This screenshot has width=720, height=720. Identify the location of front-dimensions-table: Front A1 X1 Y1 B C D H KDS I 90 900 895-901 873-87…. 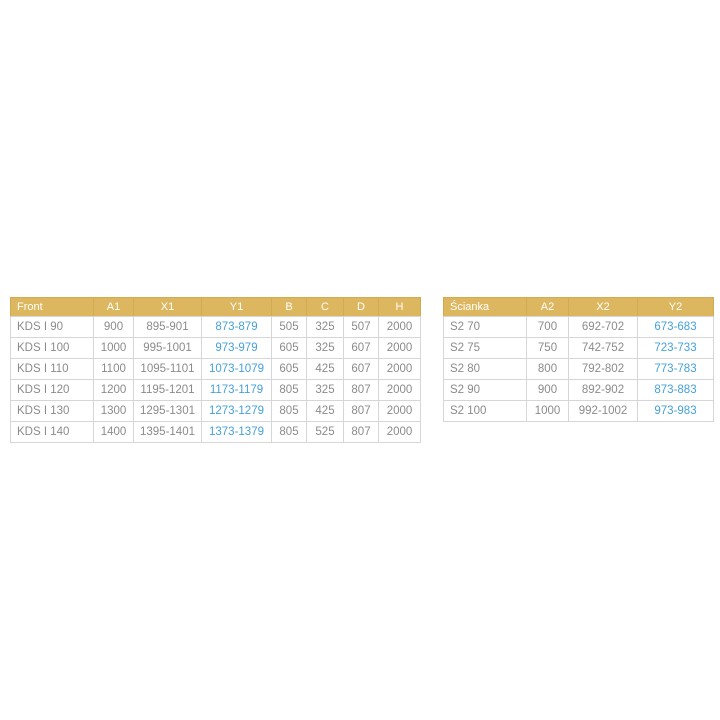
(215, 370).